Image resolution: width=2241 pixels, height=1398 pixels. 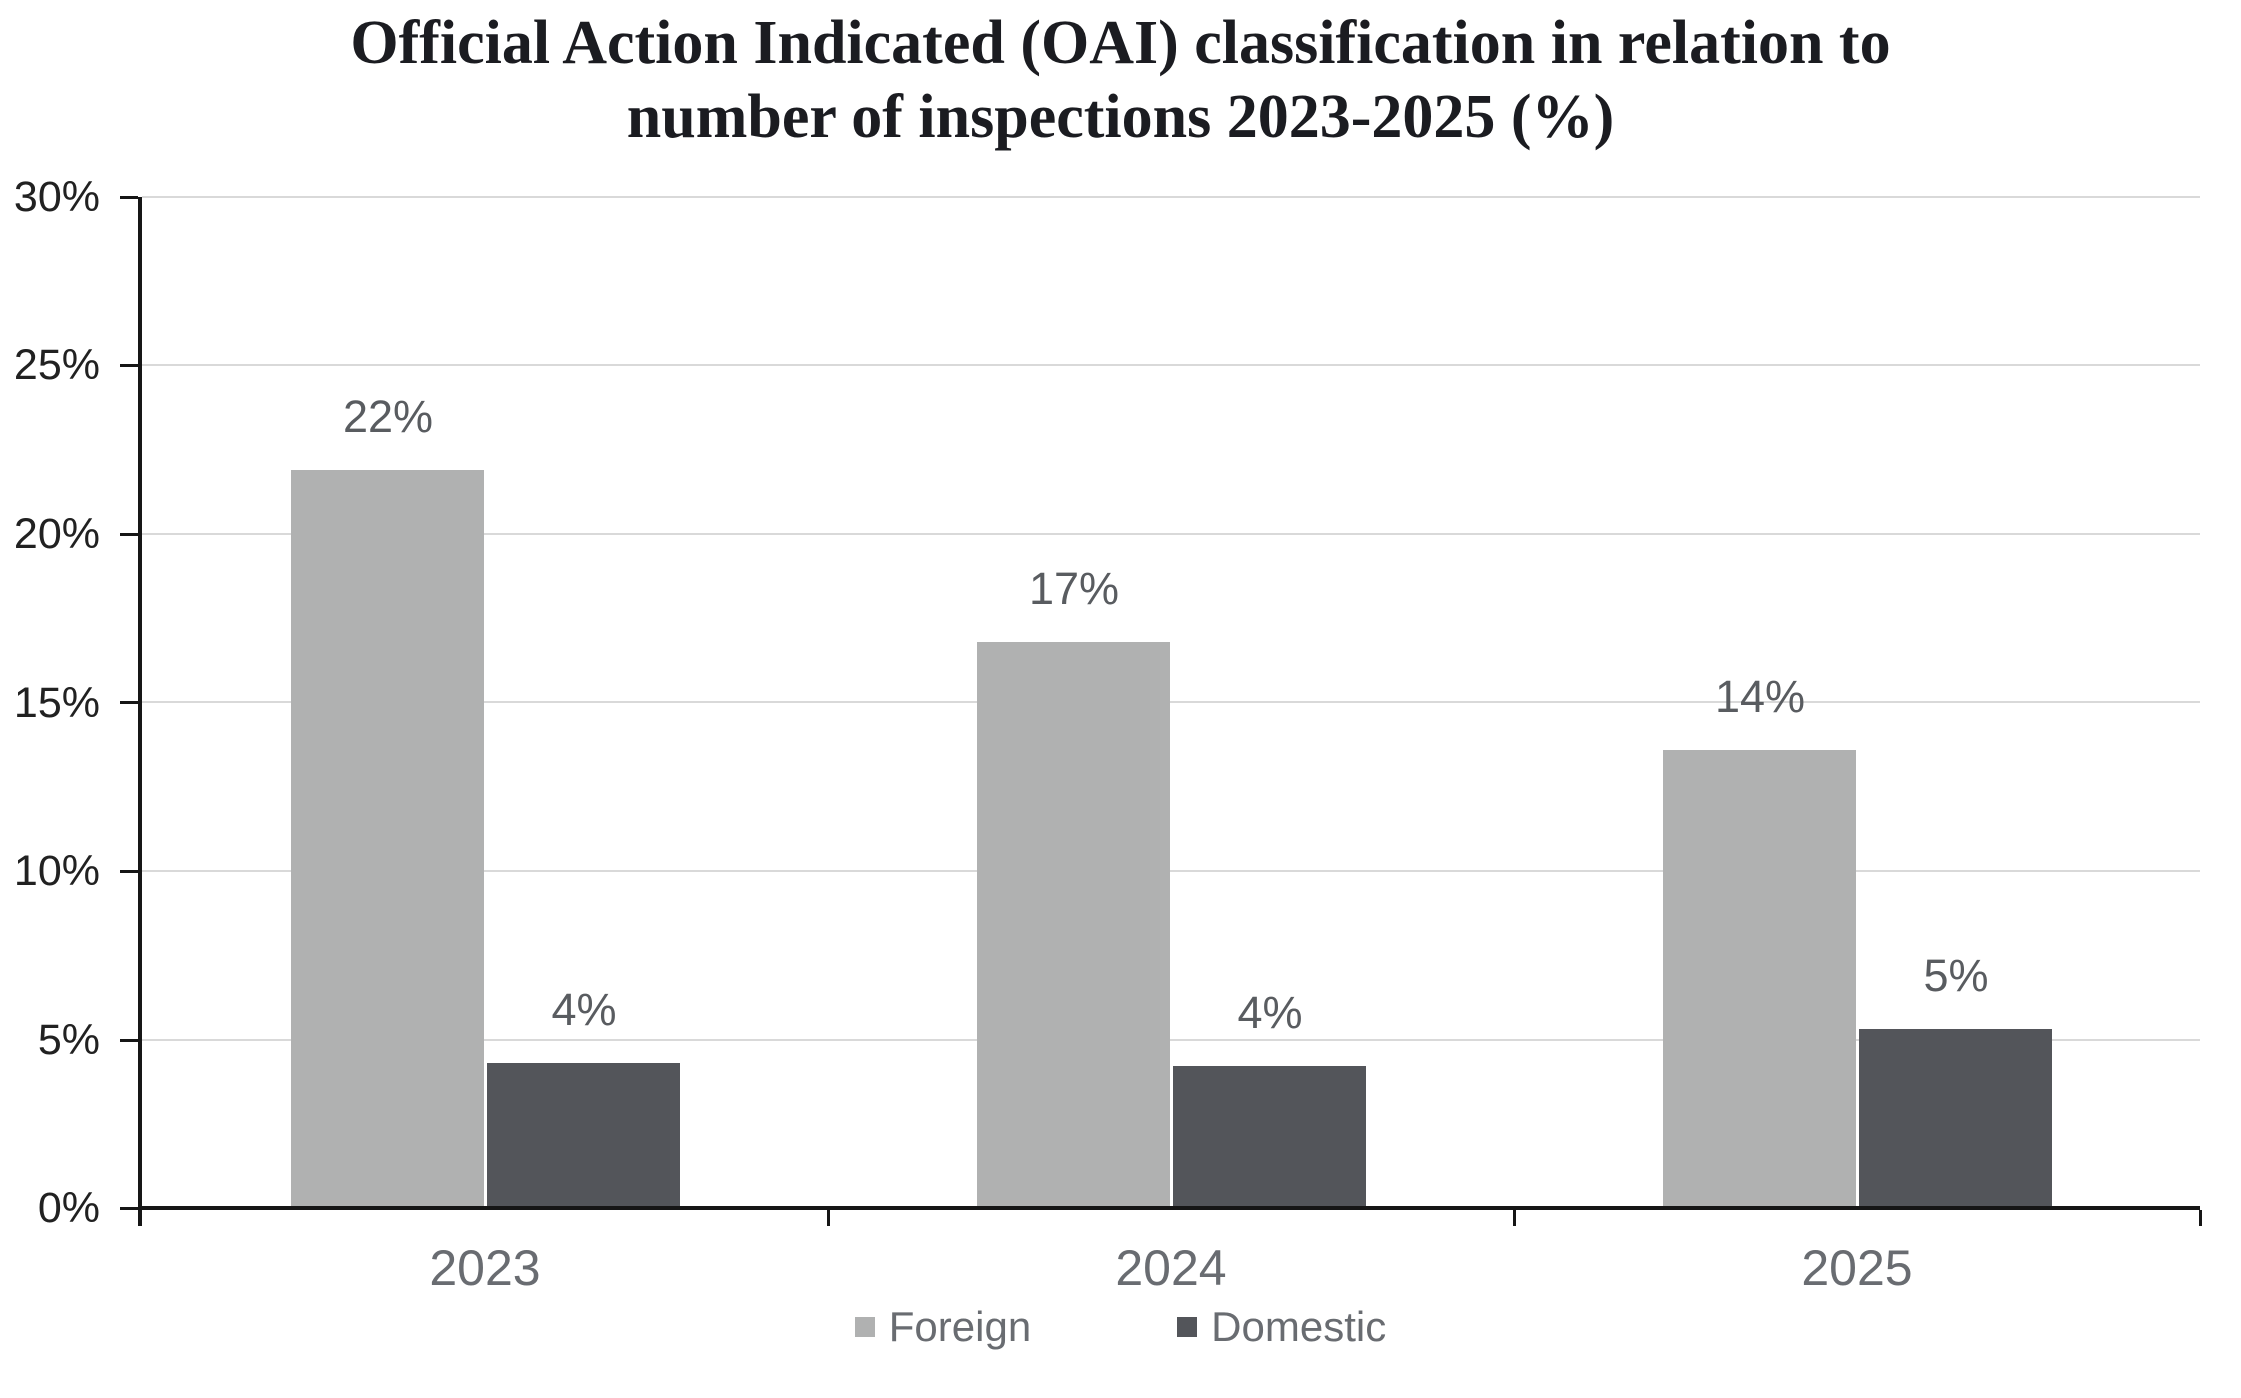 What do you see at coordinates (56, 534) in the screenshot?
I see `y-axis-label-20pct: 20%` at bounding box center [56, 534].